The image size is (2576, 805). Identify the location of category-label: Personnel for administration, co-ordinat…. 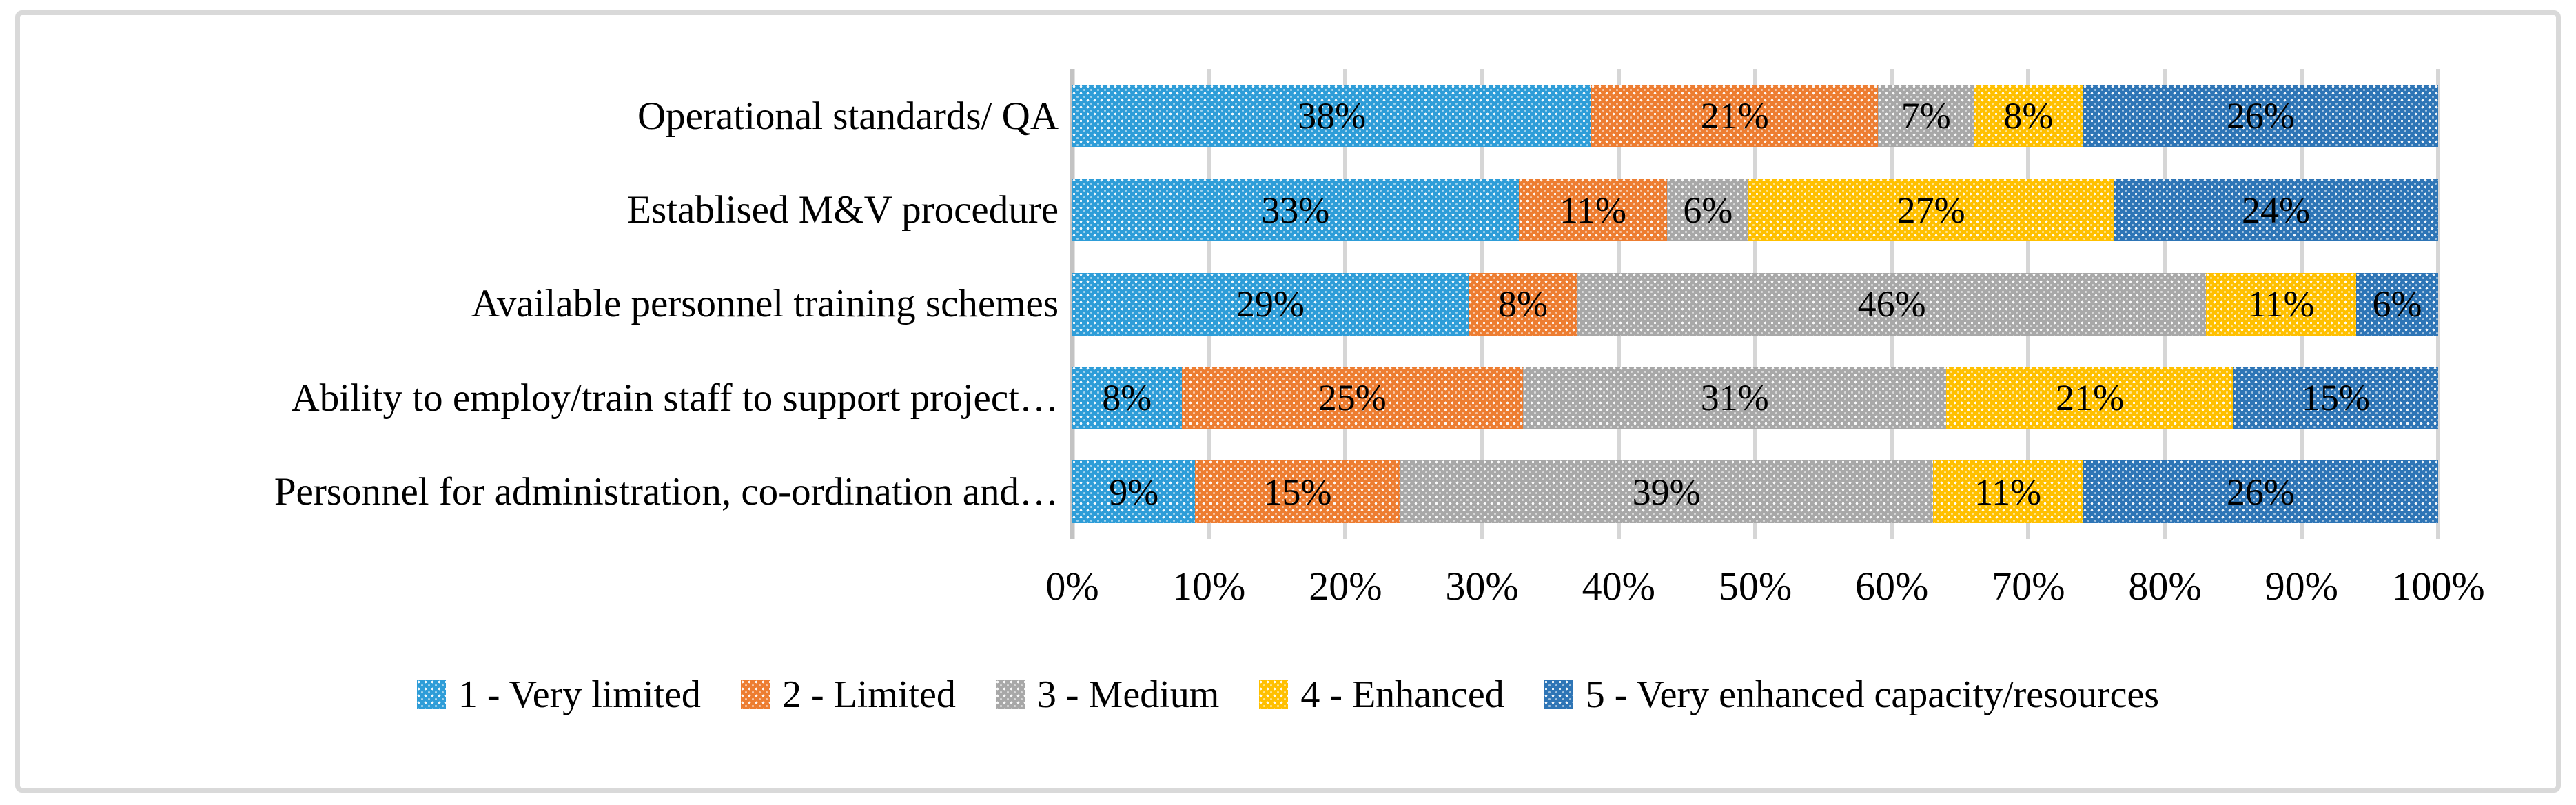
(666, 492).